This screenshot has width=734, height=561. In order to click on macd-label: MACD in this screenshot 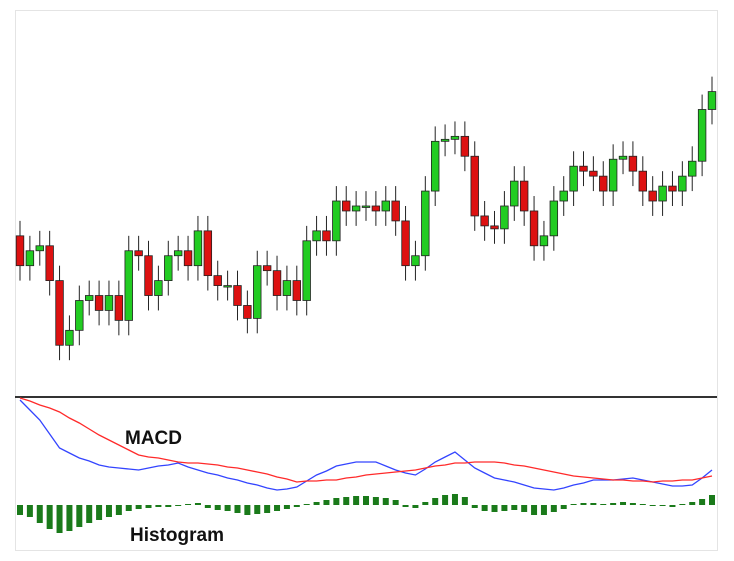, I will do `click(153, 438)`.